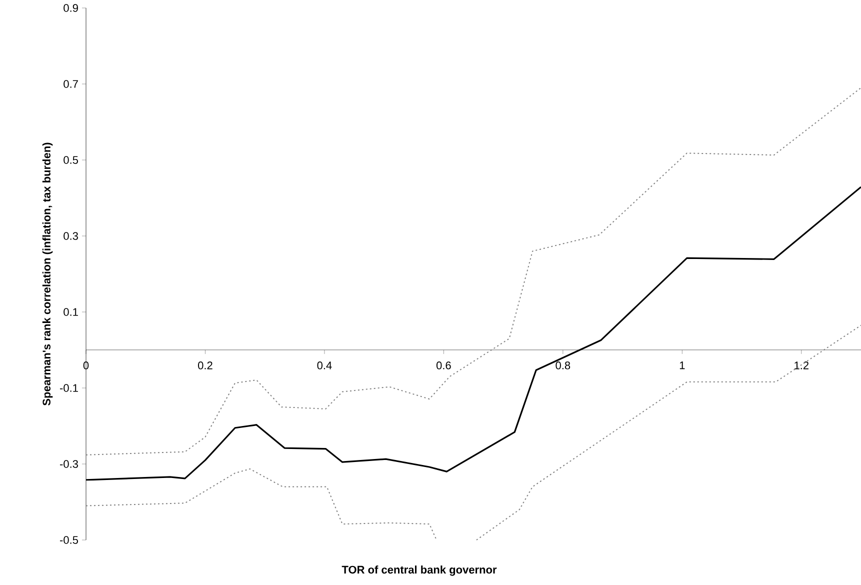 This screenshot has width=861, height=585. I want to click on y-axis-title: Spearman's rank correlation (inflation, tax burden), so click(47, 274).